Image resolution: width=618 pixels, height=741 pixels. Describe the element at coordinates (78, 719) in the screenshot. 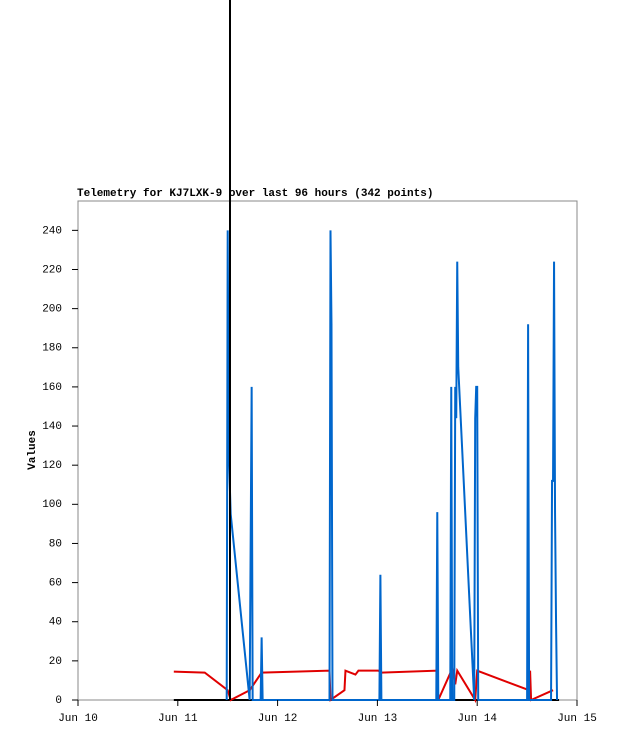

I see `x-tick-label: Jun 10` at that location.